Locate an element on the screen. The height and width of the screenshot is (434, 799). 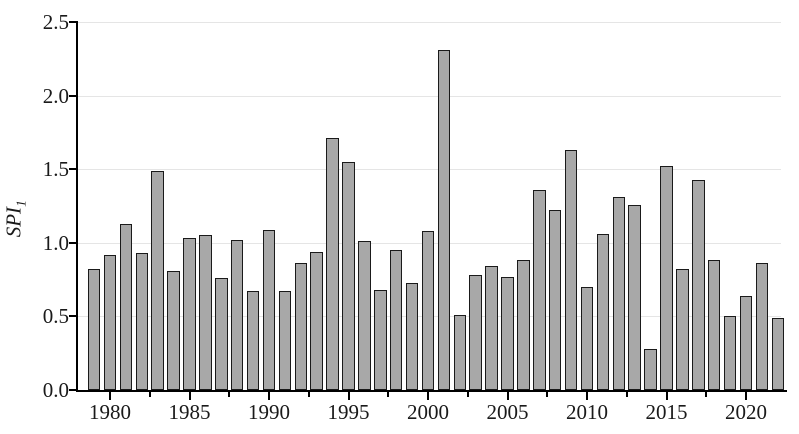
bar-1985 is located at coordinates (189, 314).